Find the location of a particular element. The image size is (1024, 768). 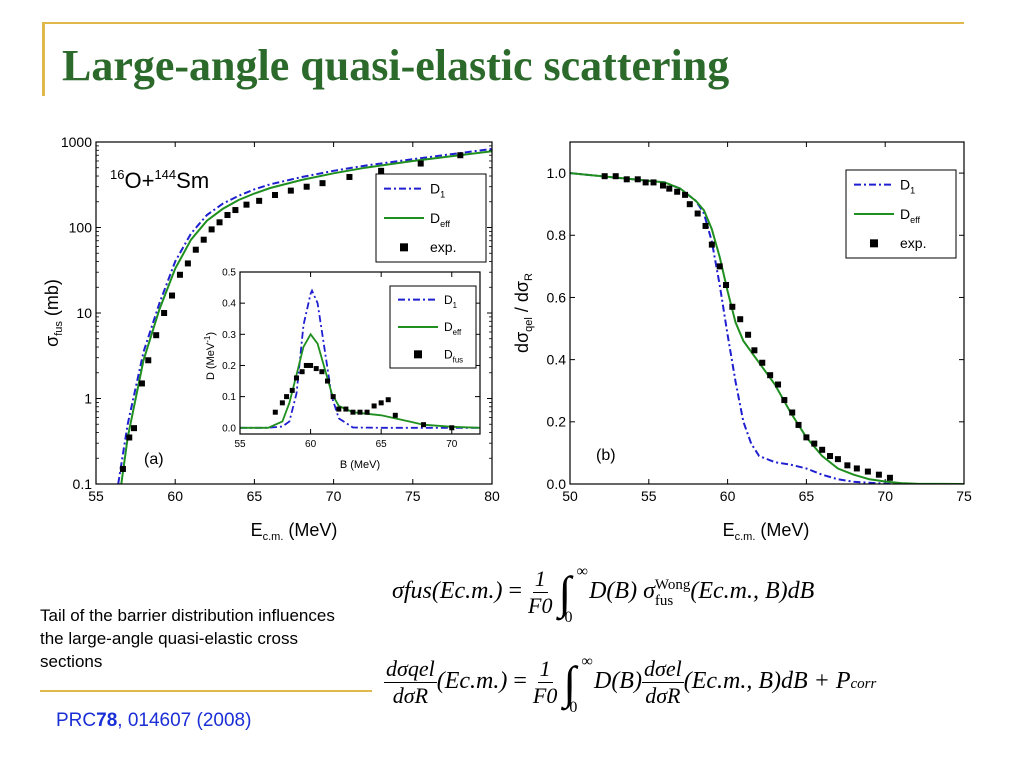

chart-a-inset-frame is located at coordinates (360, 353).